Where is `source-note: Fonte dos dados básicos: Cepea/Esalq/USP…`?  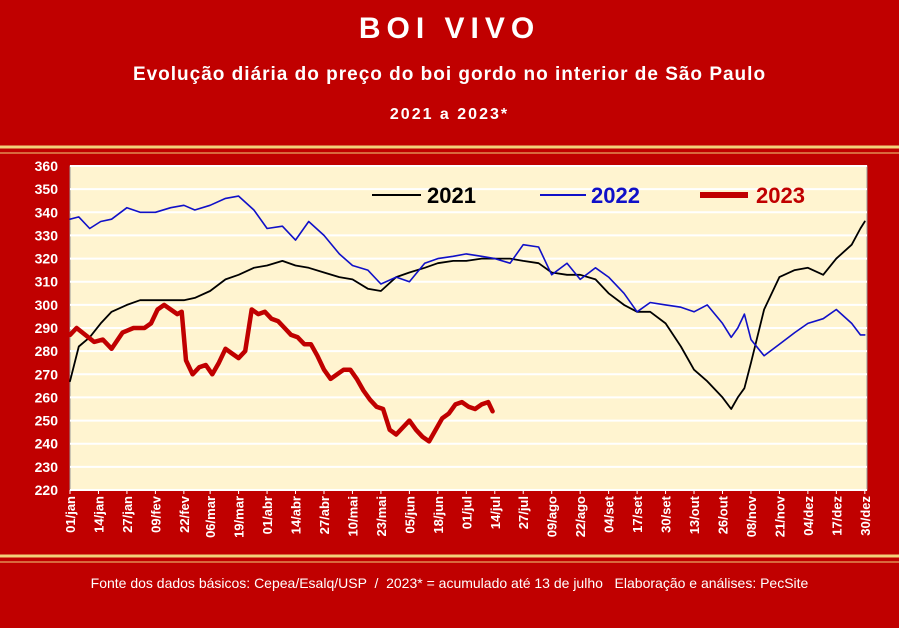
source-note: Fonte dos dados básicos: Cepea/Esalq/USP… is located at coordinates (449, 583).